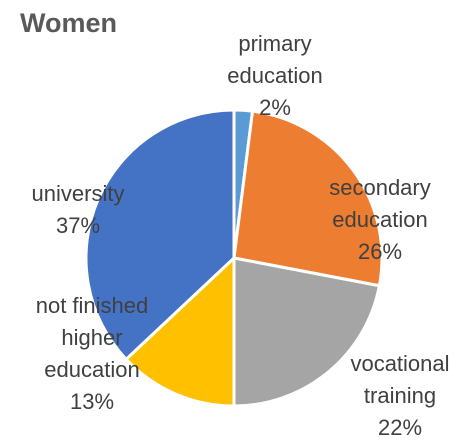 The width and height of the screenshot is (464, 443). Describe the element at coordinates (400, 379) in the screenshot. I see `category-label: vocational training` at that location.